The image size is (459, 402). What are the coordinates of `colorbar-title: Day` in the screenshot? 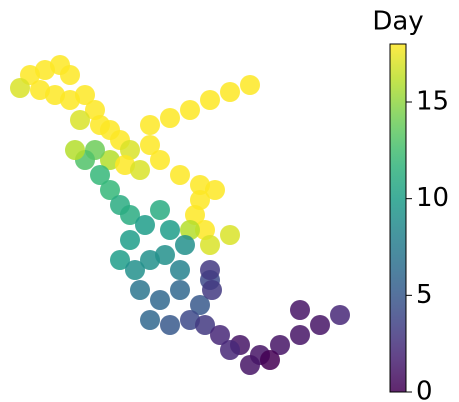 It's located at (397, 22).